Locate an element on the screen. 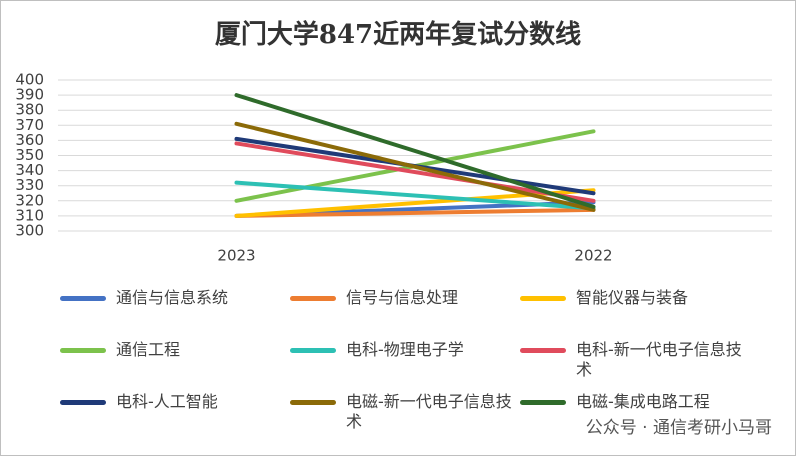 Image resolution: width=796 pixels, height=456 pixels. y-tick-label: 310 is located at coordinates (29, 215).